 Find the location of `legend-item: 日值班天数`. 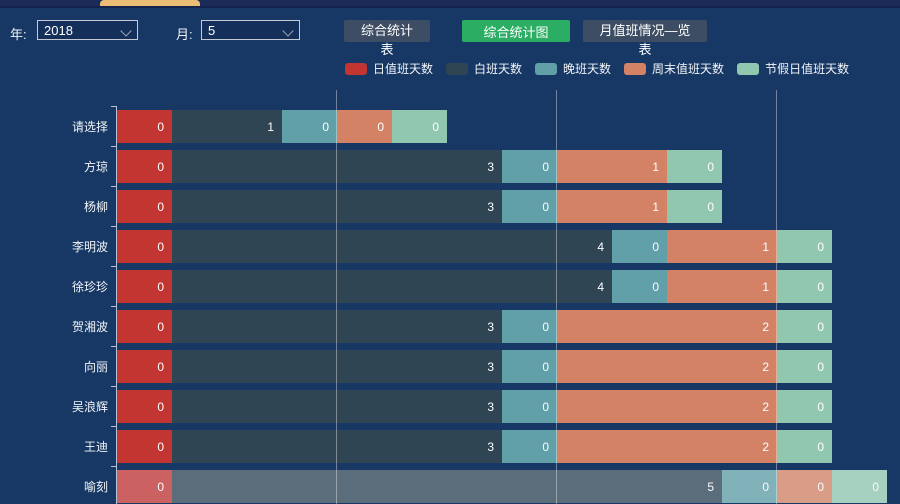

legend-item: 日值班天数 is located at coordinates (389, 68).